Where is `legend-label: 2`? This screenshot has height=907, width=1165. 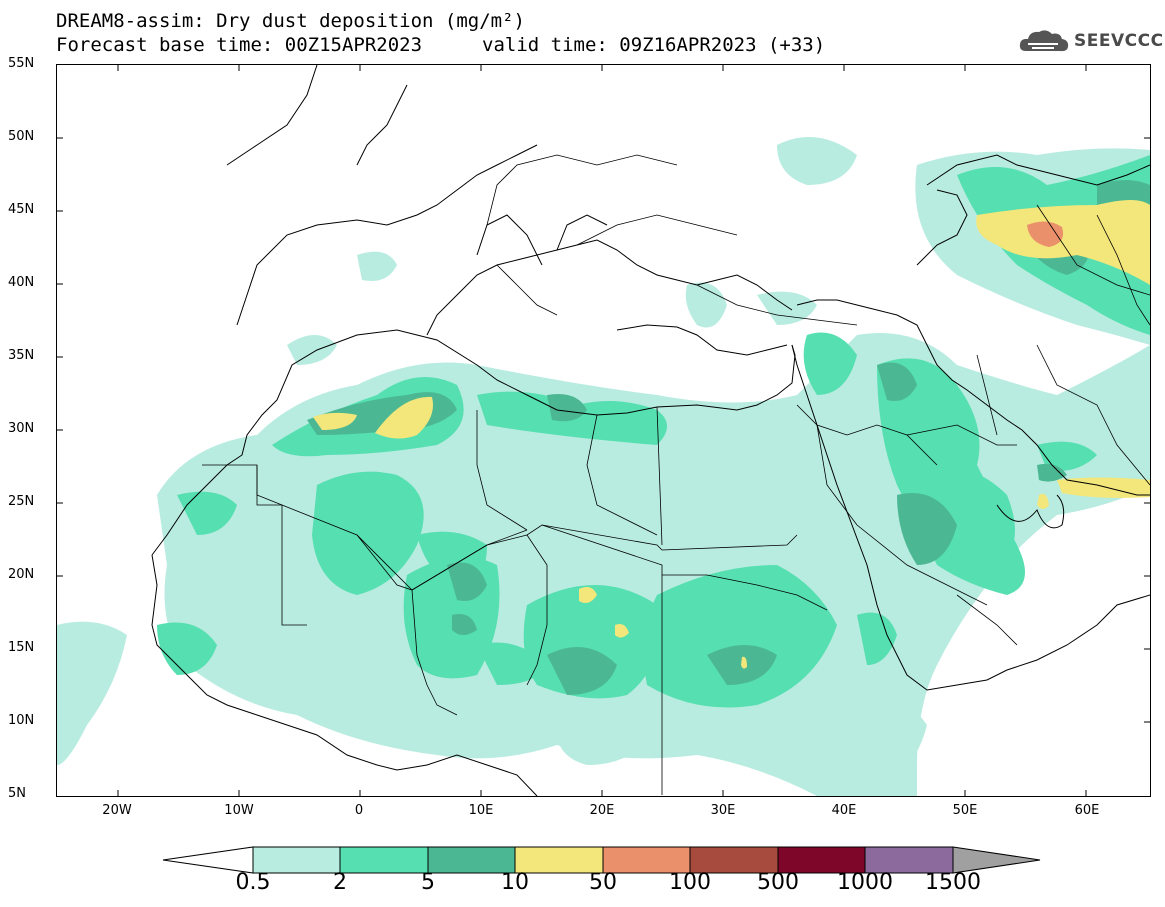 legend-label: 2 is located at coordinates (340, 882).